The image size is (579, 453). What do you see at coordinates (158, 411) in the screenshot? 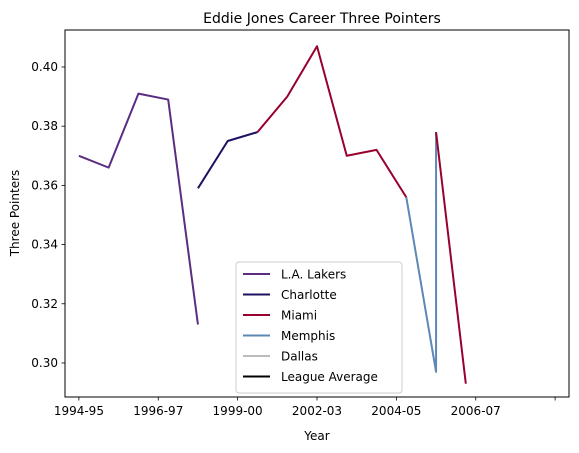
I see `x-tick-label-1: 1996-97` at bounding box center [158, 411].